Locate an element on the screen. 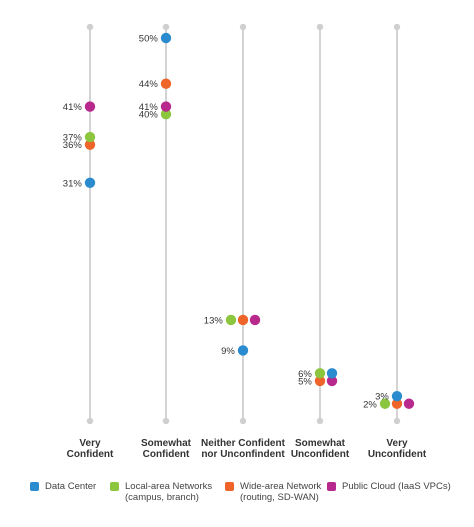  point-data-center-neither-confident is located at coordinates (243, 350).